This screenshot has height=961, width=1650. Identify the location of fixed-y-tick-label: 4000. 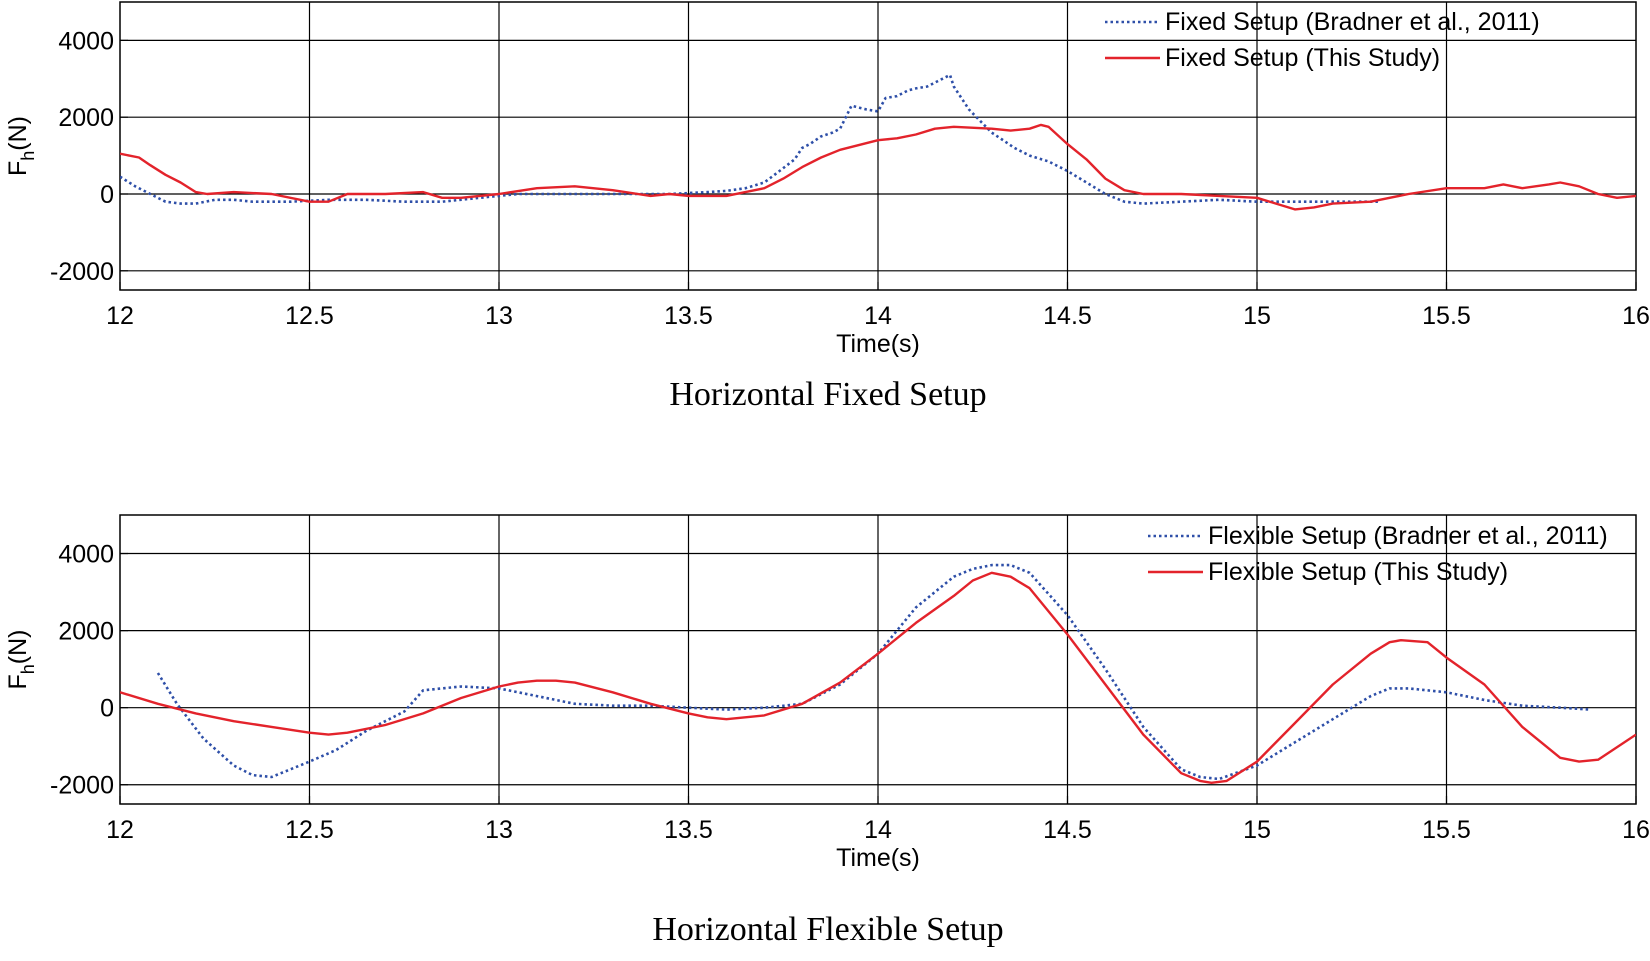
(86, 41).